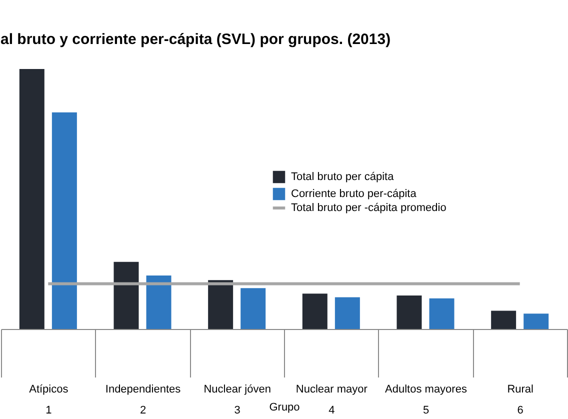  What do you see at coordinates (343, 177) in the screenshot?
I see `legend-label: Total bruto per cápita` at bounding box center [343, 177].